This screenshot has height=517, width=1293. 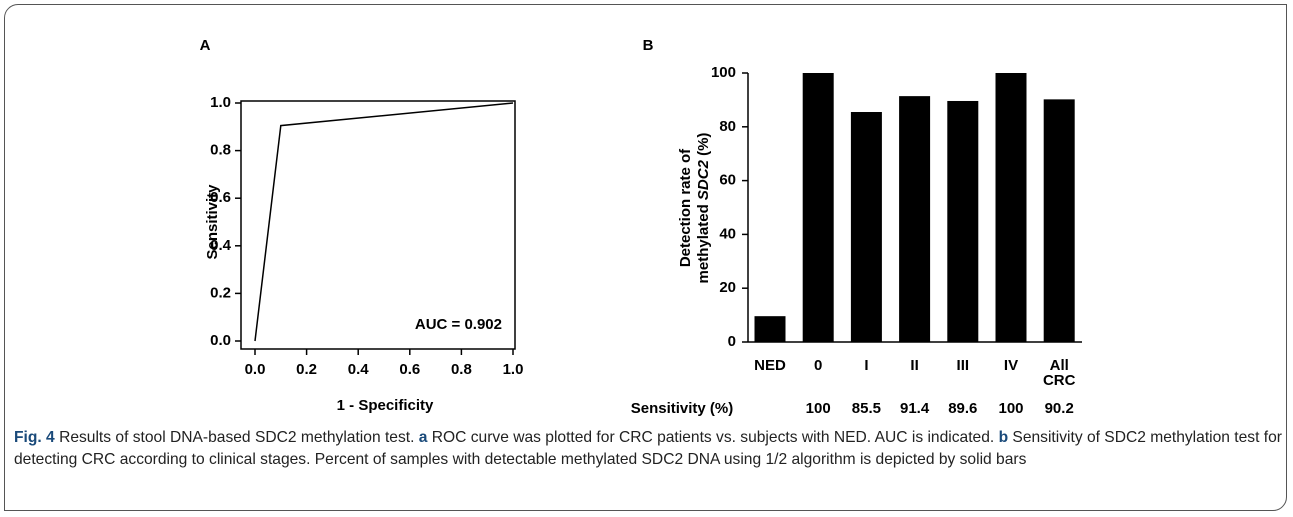 I want to click on x-tick-label: III, so click(x=963, y=365).